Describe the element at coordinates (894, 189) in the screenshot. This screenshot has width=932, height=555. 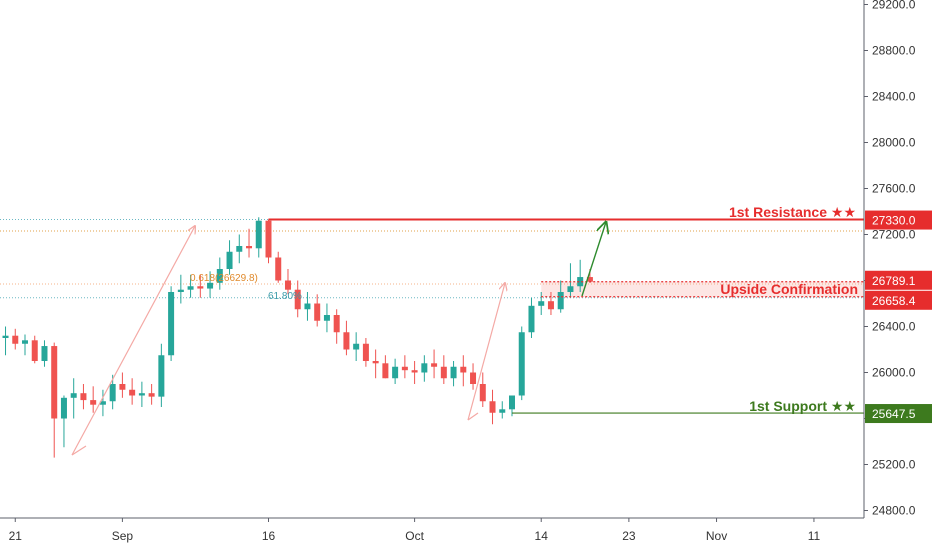
I see `y-tick-label: 27600.0` at that location.